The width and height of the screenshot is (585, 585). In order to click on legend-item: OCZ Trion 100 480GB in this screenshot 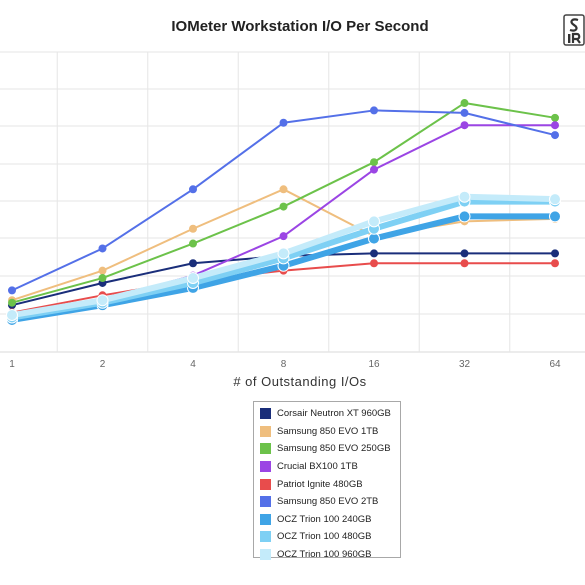, I will do `click(330, 537)`.